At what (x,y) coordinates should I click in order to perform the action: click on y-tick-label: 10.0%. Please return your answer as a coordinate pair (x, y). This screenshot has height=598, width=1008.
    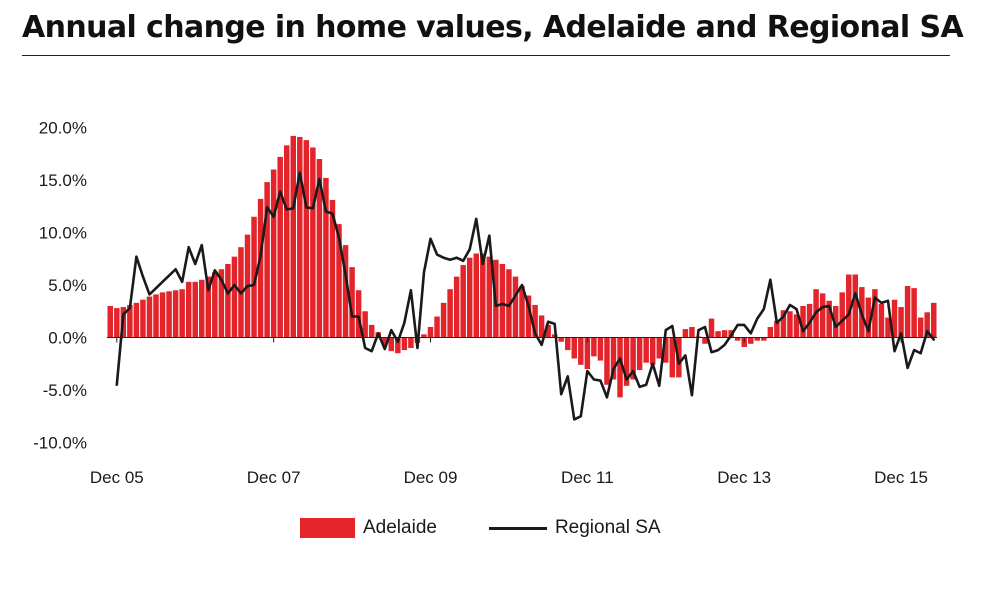
    Looking at the image, I should click on (63, 233).